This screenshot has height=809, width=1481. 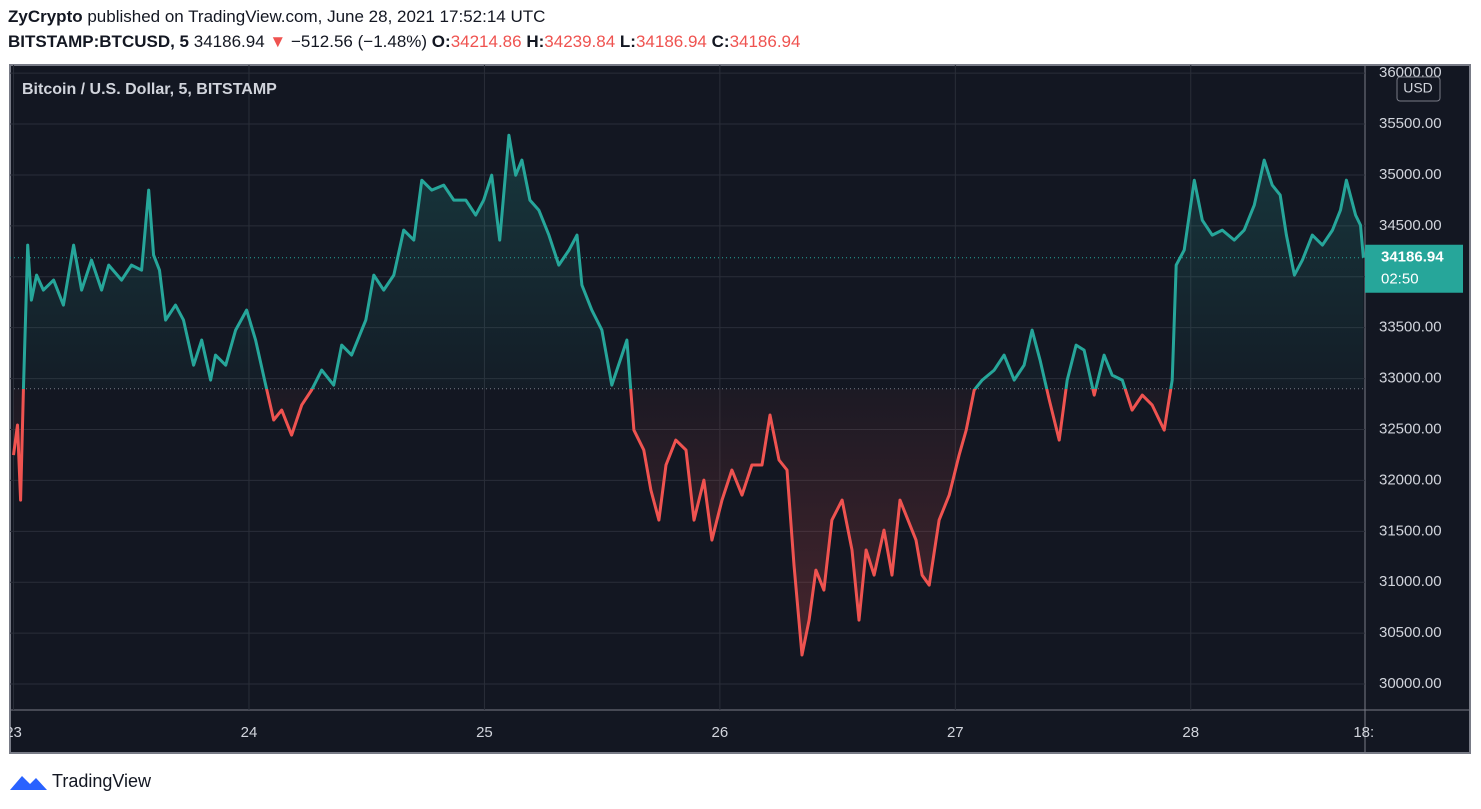 What do you see at coordinates (229, 41) in the screenshot?
I see `last: 34186.94` at bounding box center [229, 41].